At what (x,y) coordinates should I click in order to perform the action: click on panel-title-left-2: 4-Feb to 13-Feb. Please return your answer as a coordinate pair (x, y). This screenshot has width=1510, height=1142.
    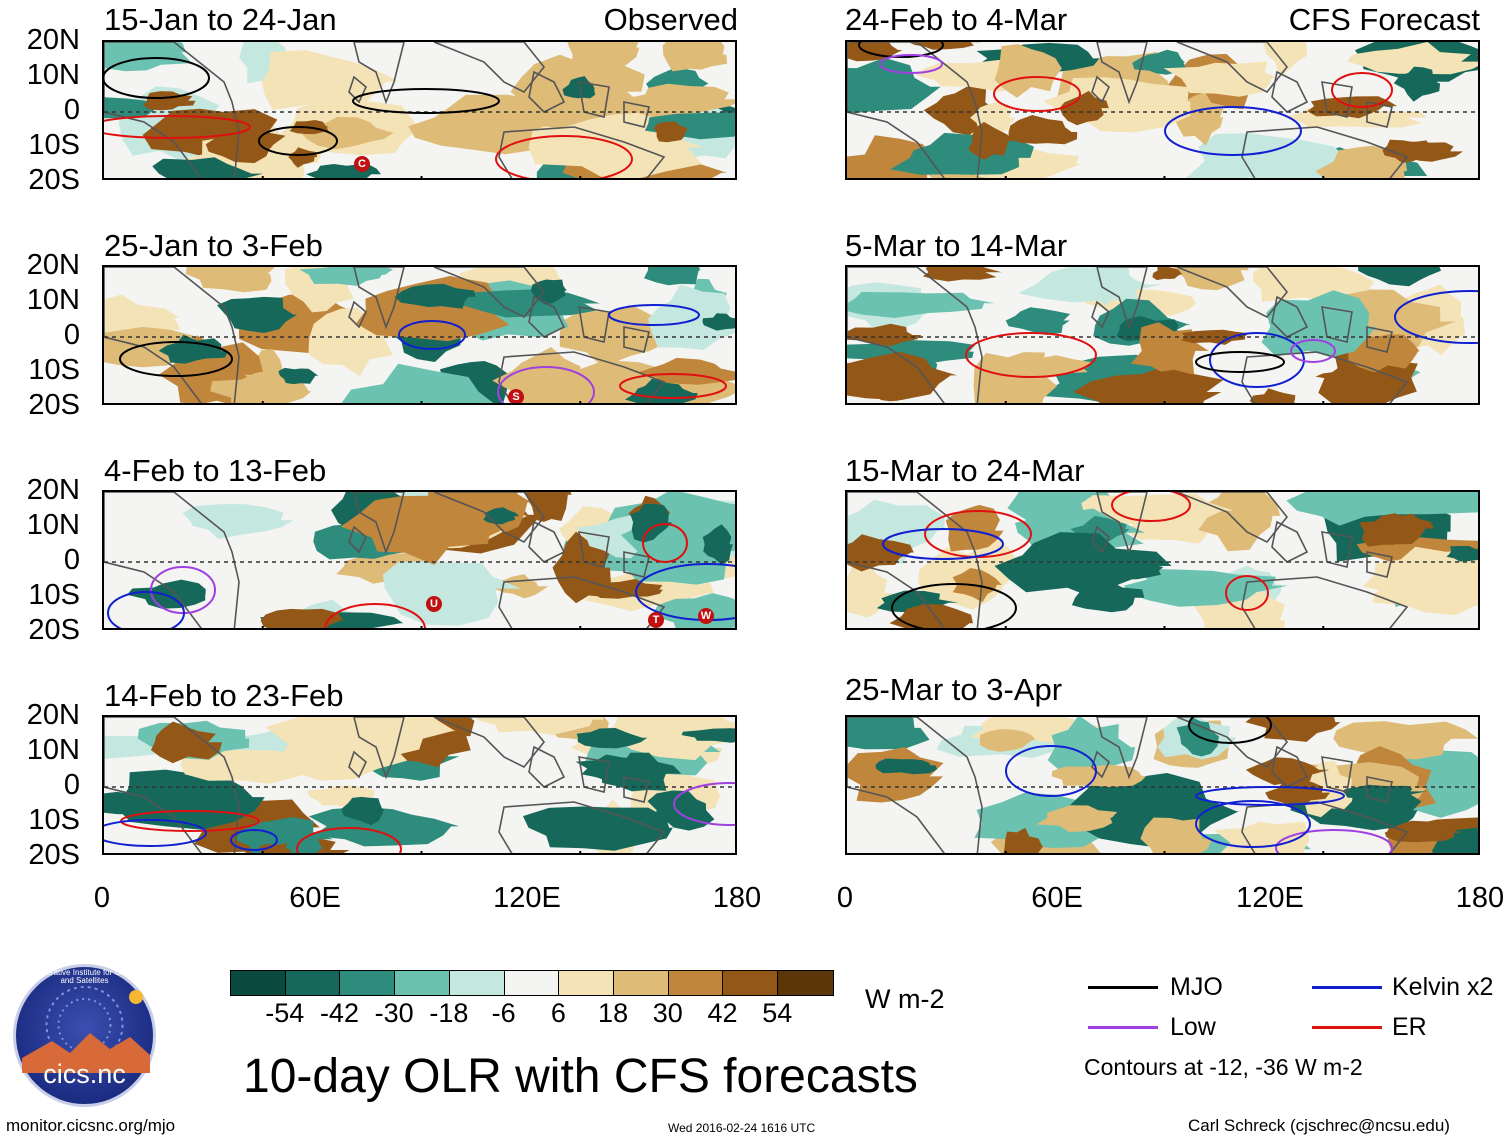
    Looking at the image, I should click on (215, 470).